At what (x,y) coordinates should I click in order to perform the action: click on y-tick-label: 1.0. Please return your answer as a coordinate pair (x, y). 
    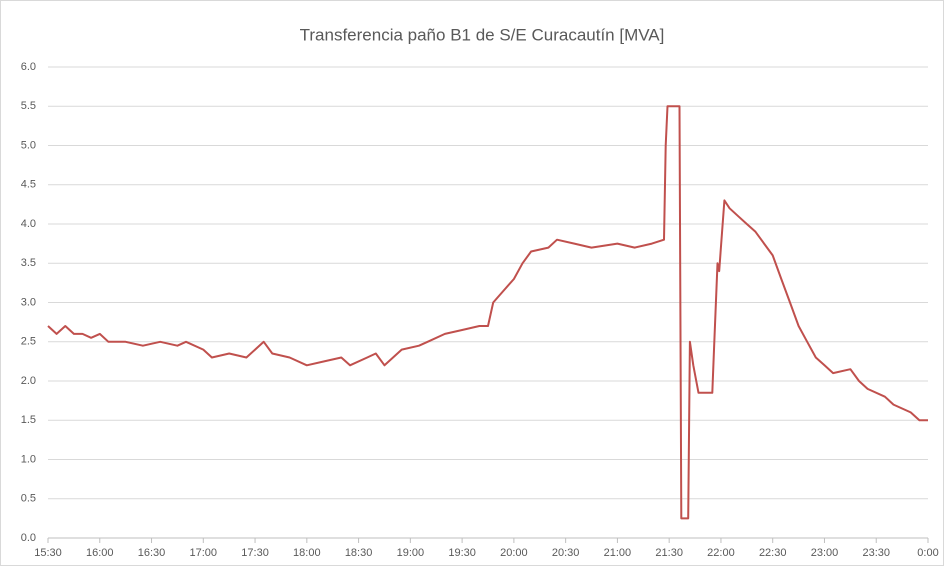
    Looking at the image, I should click on (28, 459).